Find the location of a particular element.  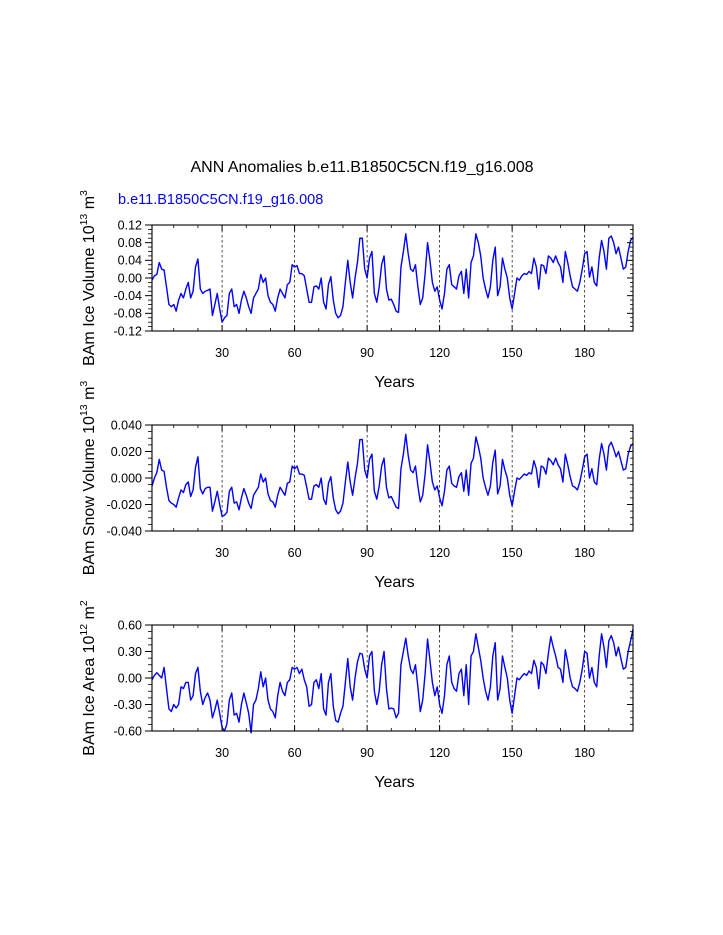

ice-area-ylabel: BAm Ice Area 1012 m2 is located at coordinates (88, 678).